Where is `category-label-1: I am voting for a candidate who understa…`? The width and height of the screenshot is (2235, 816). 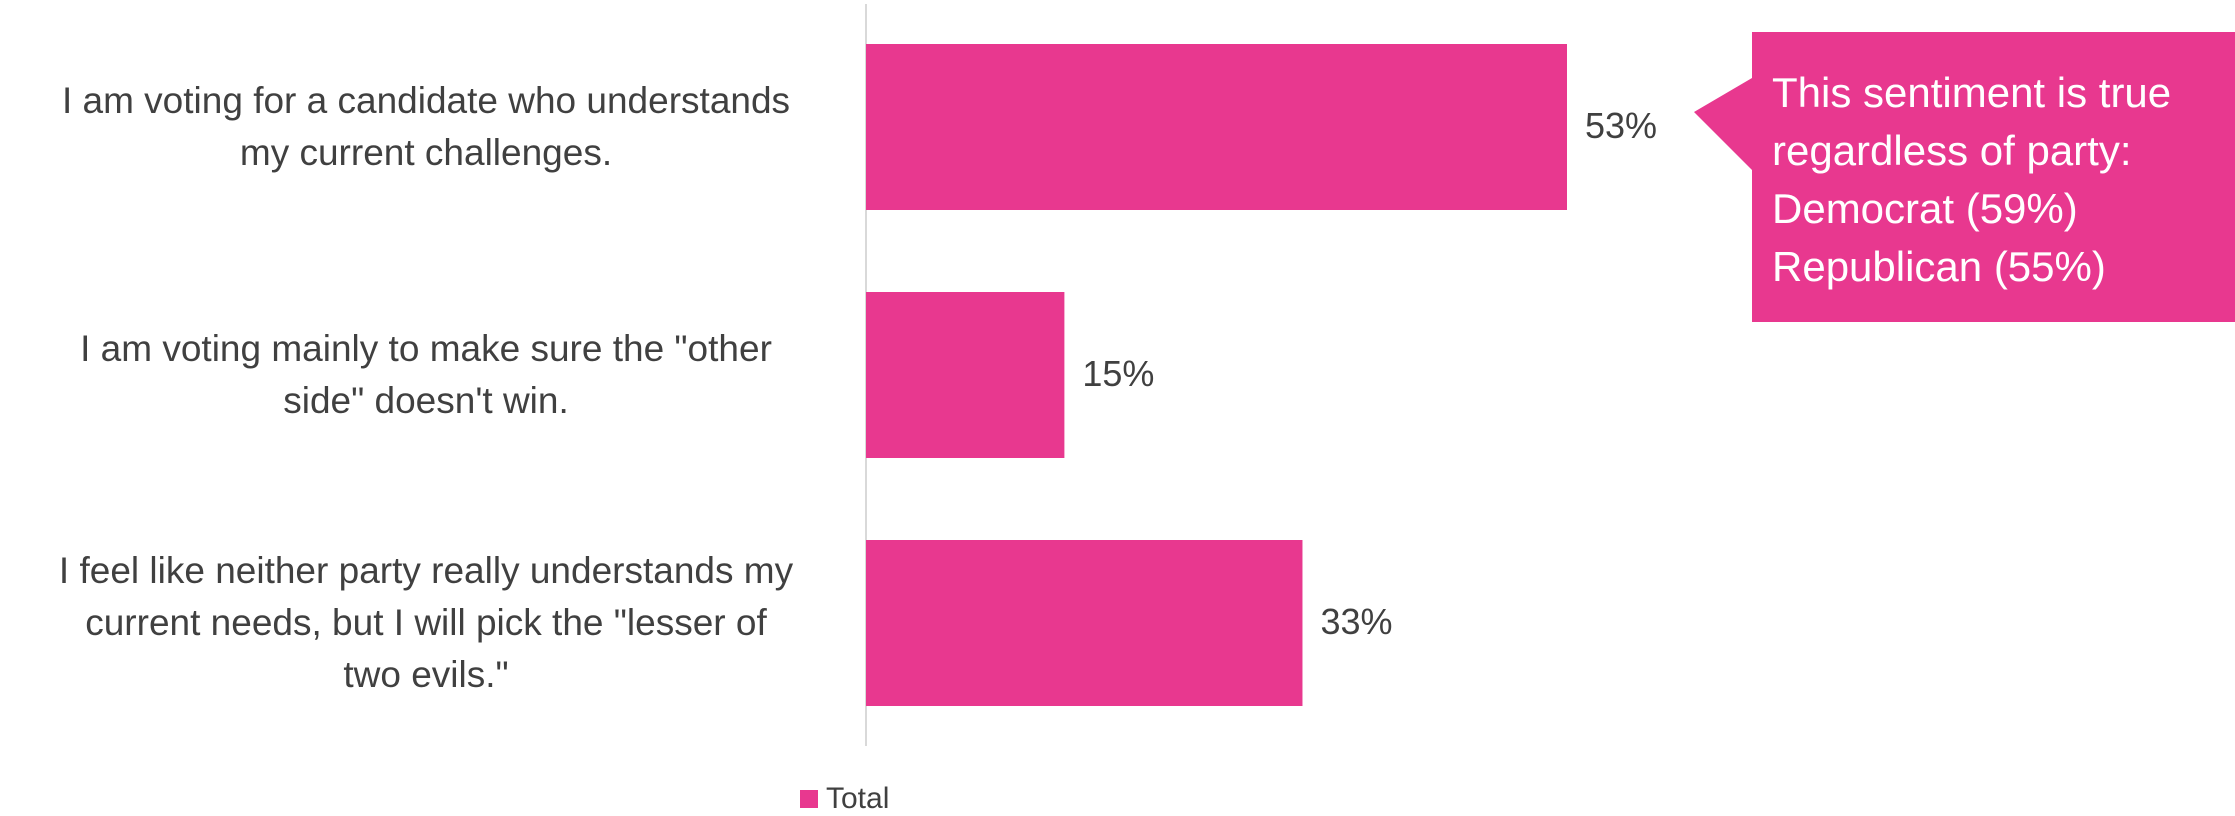 category-label-1: I am voting for a candidate who understa… is located at coordinates (426, 127).